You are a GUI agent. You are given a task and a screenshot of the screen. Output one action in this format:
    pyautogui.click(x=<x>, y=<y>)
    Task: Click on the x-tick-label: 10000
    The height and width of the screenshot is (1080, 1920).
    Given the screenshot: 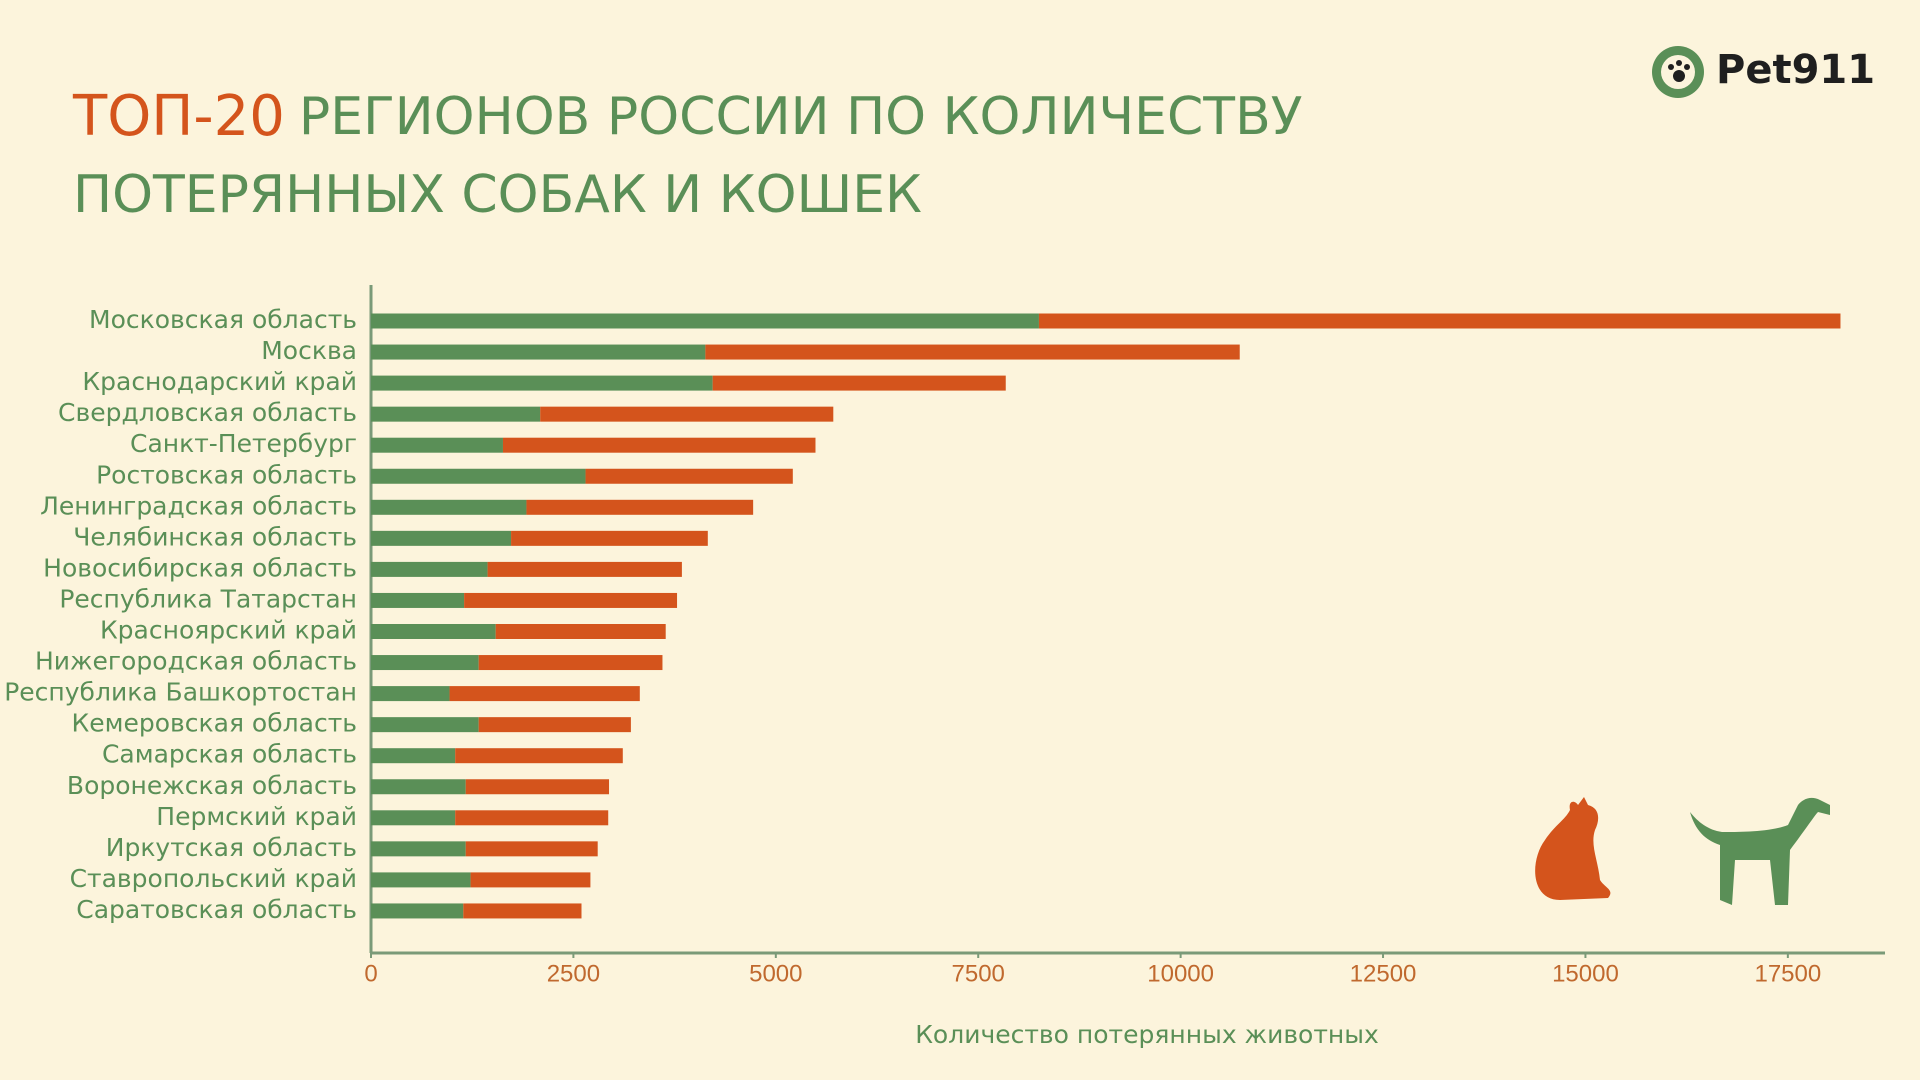 What is the action you would take?
    pyautogui.click(x=1180, y=973)
    